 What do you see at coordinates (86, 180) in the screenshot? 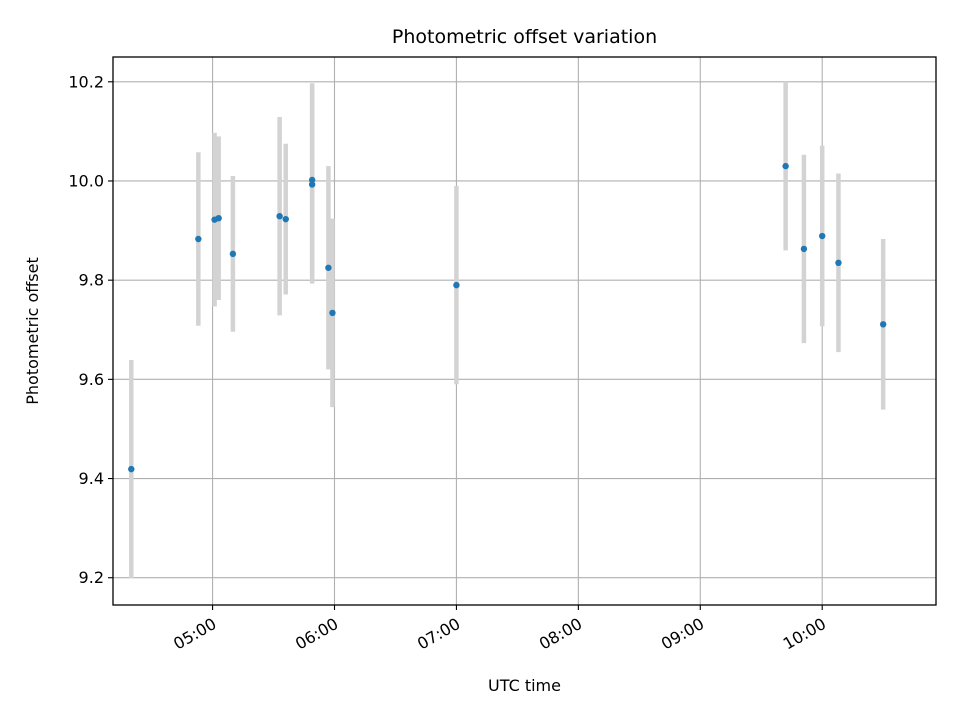
I see `y-tick-label: 10.0` at bounding box center [86, 180].